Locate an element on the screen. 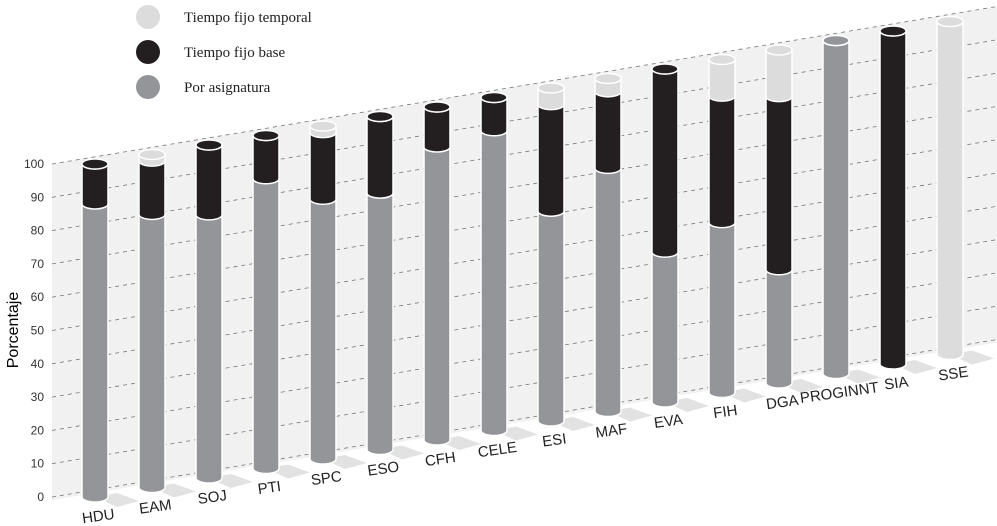 Image resolution: width=997 pixels, height=526 pixels. y-tick-label: 60 is located at coordinates (38, 297).